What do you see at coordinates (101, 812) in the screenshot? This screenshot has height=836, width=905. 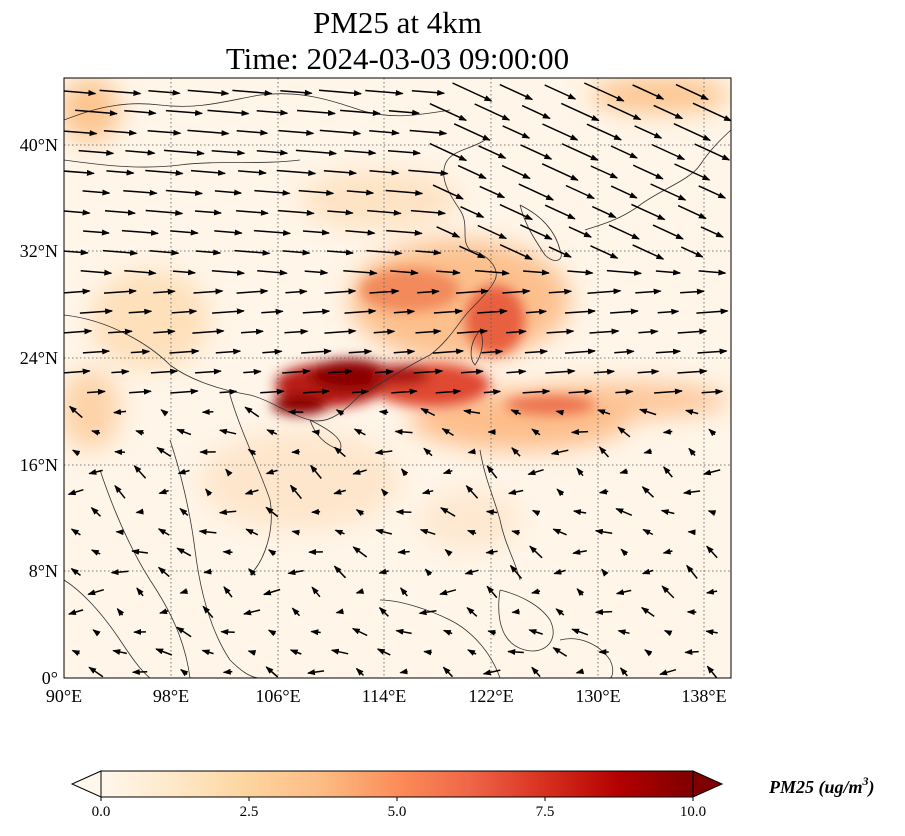 I see `colorbar-tick: 0.0` at bounding box center [101, 812].